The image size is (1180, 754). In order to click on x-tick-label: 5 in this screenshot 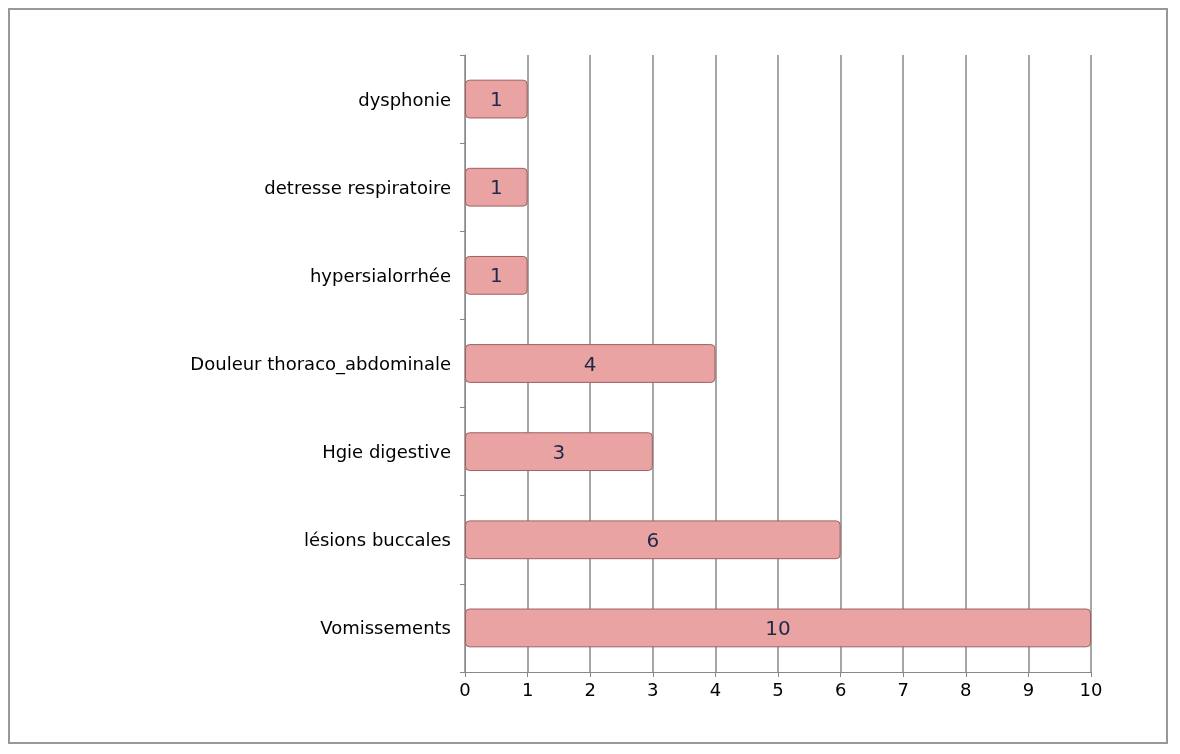, I will do `click(778, 689)`.